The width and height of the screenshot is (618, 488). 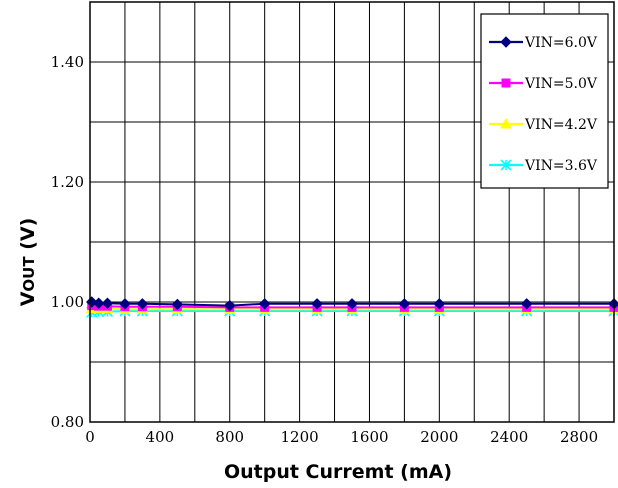 I want to click on legend-item: VIN=6.0V, so click(x=543, y=43).